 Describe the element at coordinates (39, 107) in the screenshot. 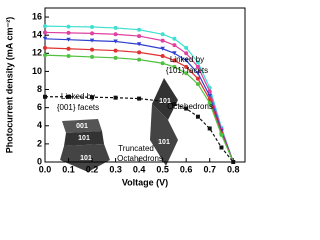

I see `y-tick-label: 6` at that location.